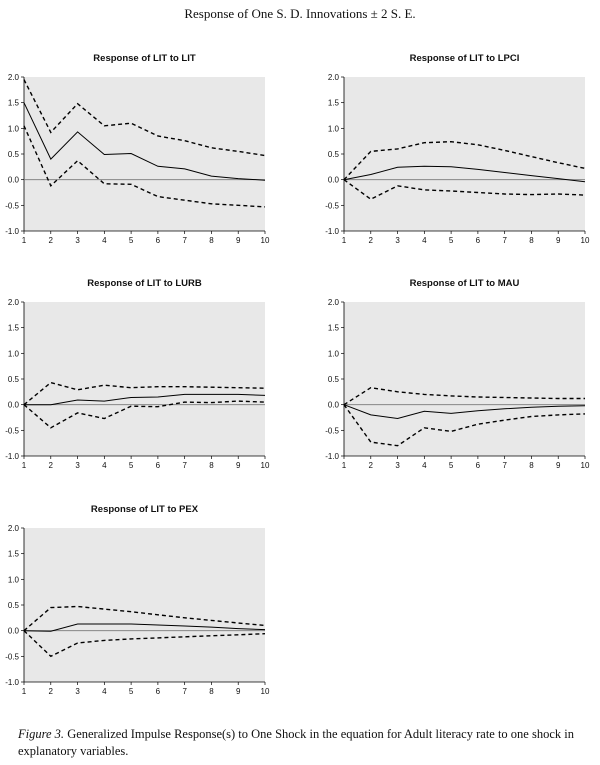 The image size is (600, 765). What do you see at coordinates (41, 734) in the screenshot?
I see `caption-label: Figure 3.` at bounding box center [41, 734].